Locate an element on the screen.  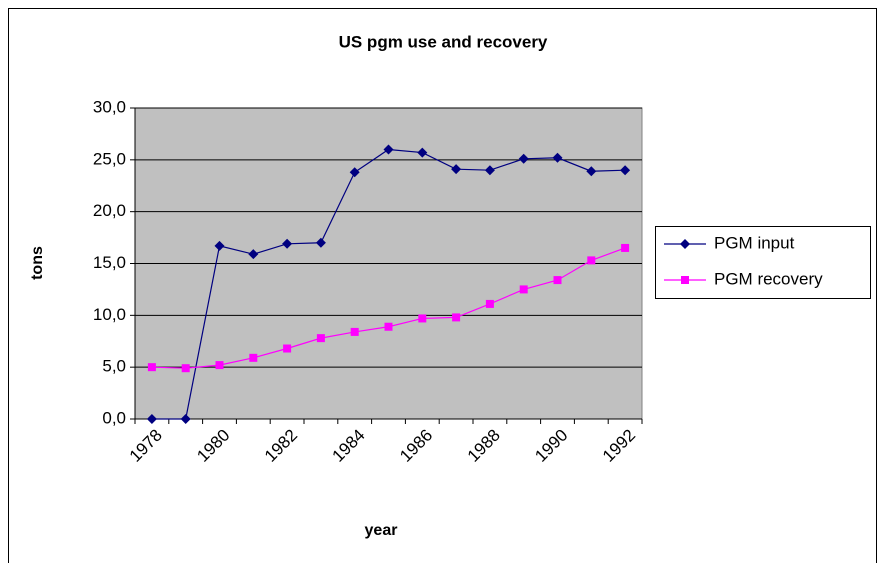
legend-label: PGM input is located at coordinates (754, 242).